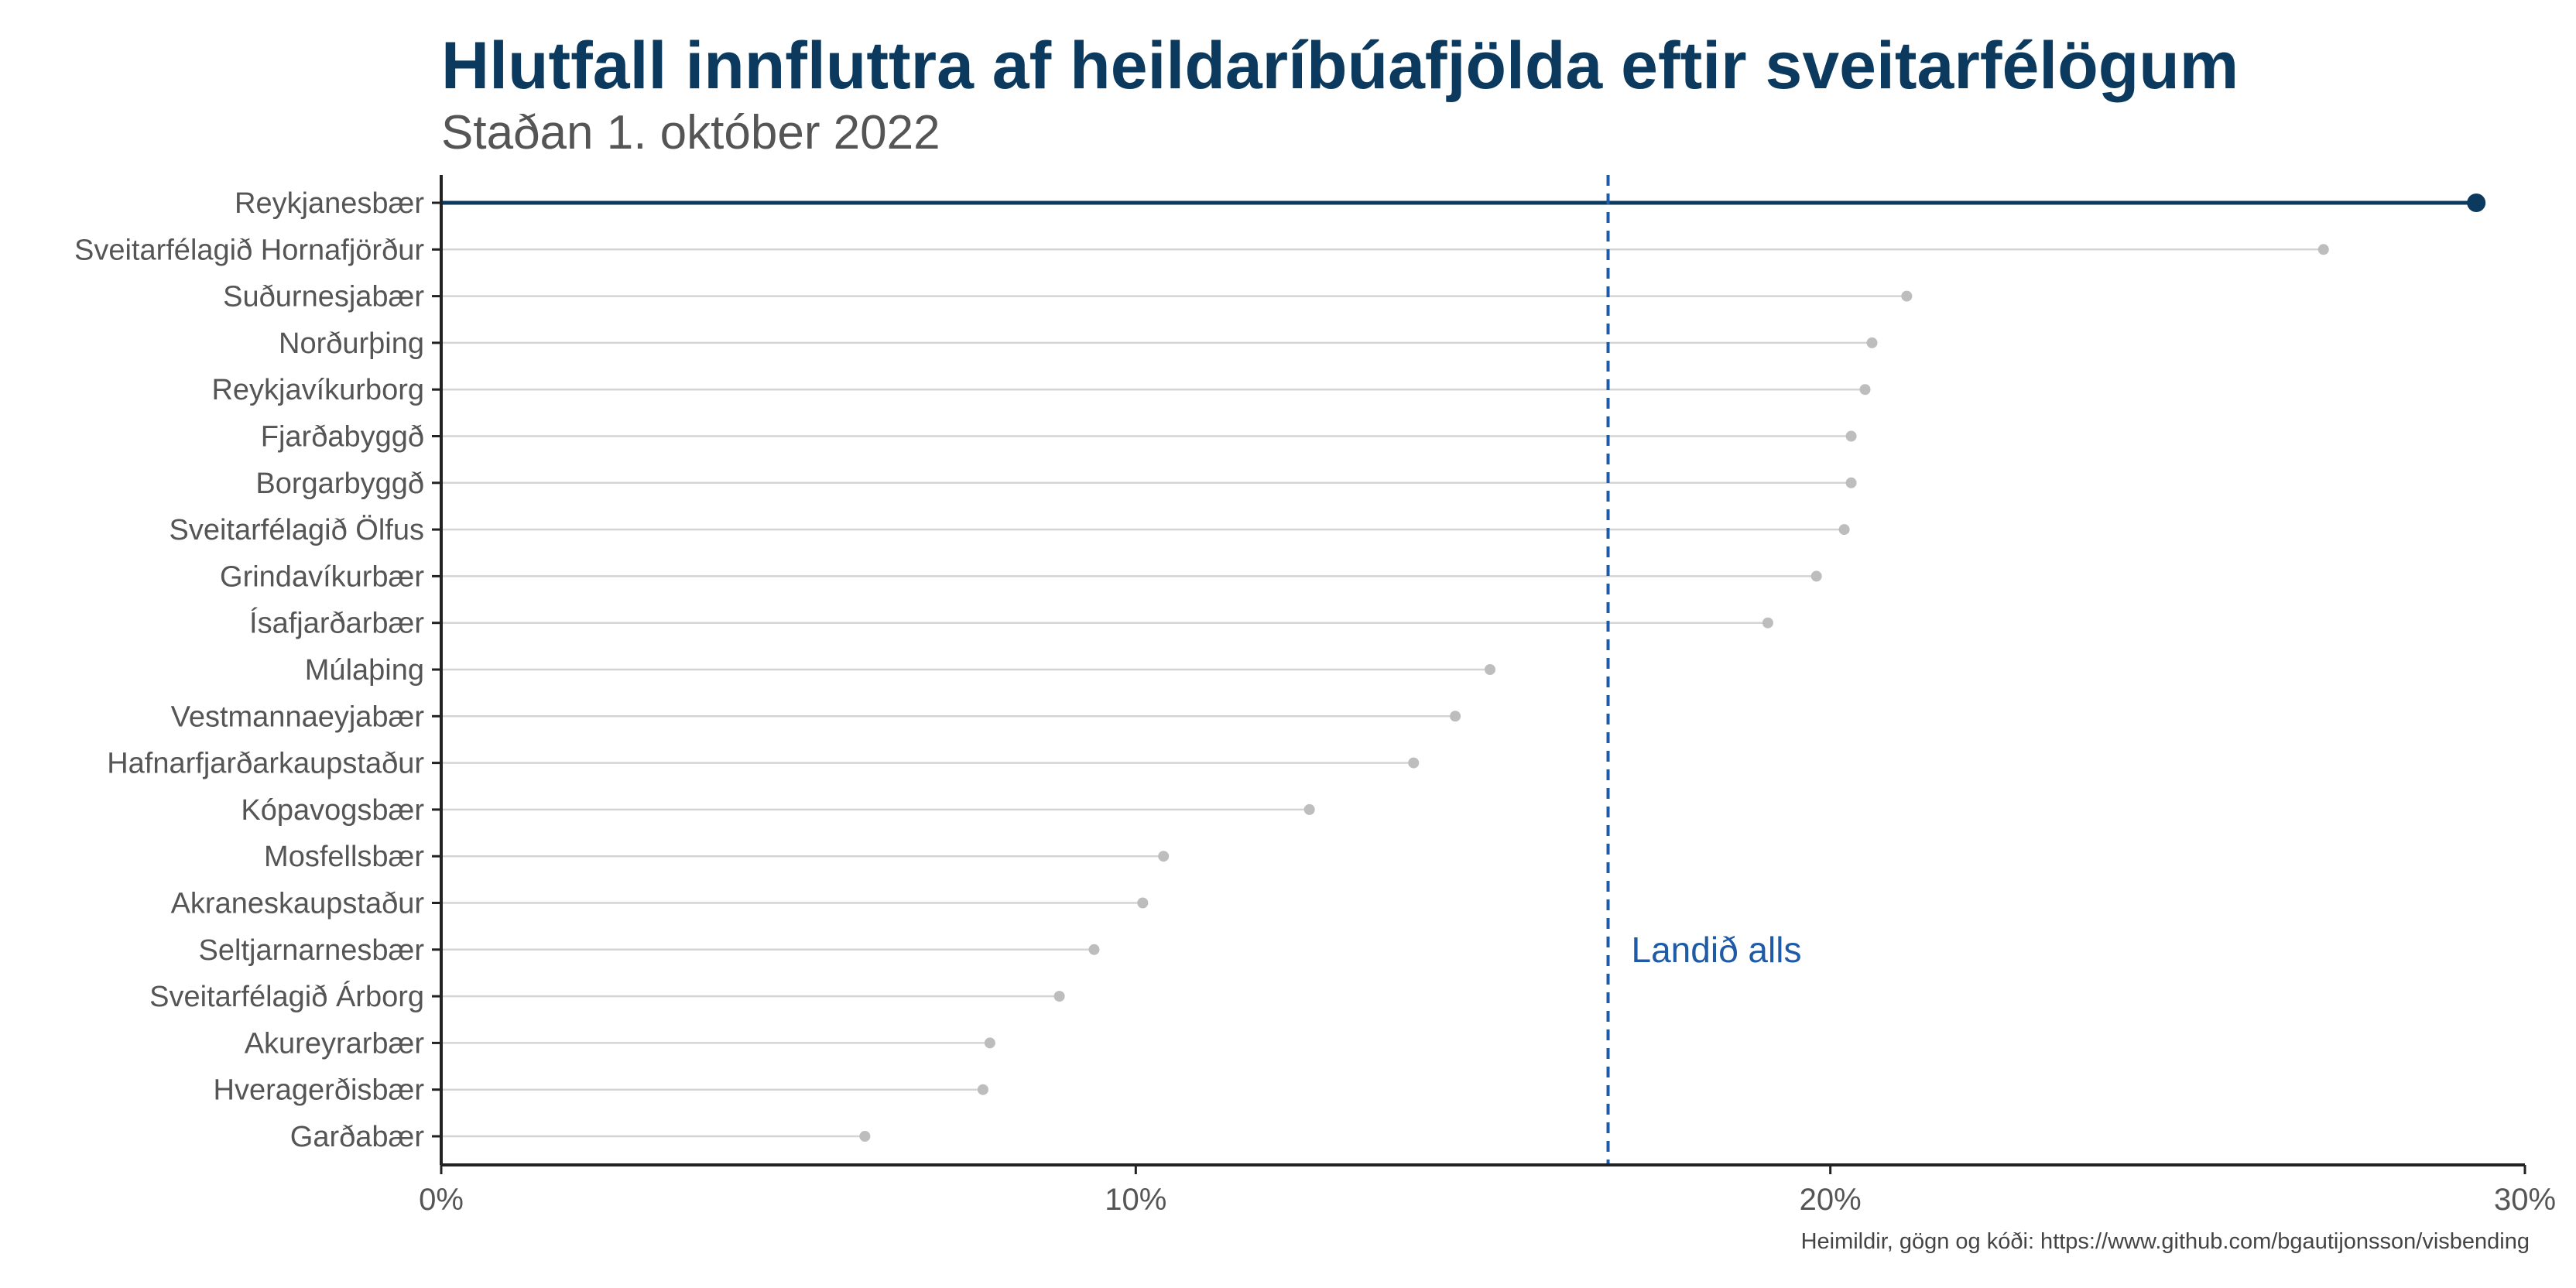 The width and height of the screenshot is (2576, 1288). I want to click on category-label-4: Reykjavíkurborg, so click(317, 390).